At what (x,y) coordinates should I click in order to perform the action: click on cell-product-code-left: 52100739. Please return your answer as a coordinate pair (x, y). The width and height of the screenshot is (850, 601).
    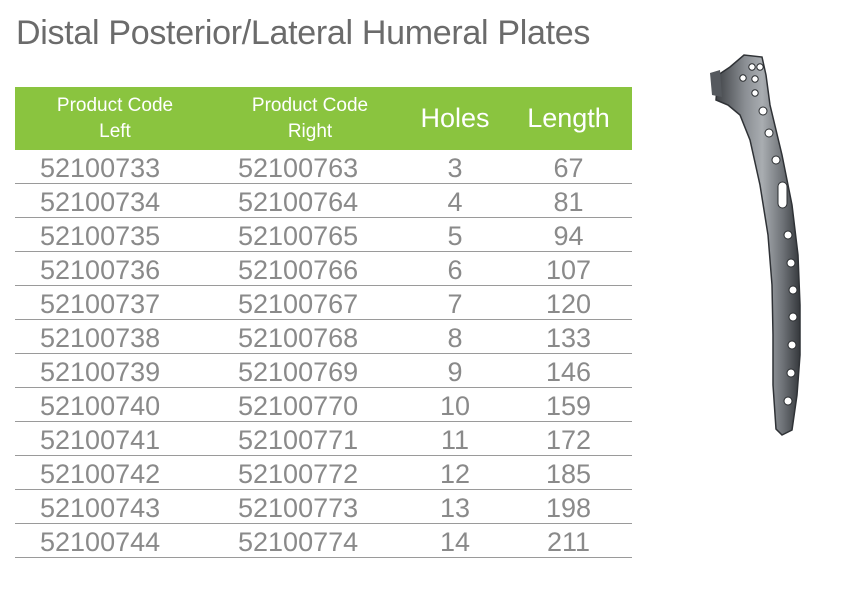
    Looking at the image, I should click on (100, 371).